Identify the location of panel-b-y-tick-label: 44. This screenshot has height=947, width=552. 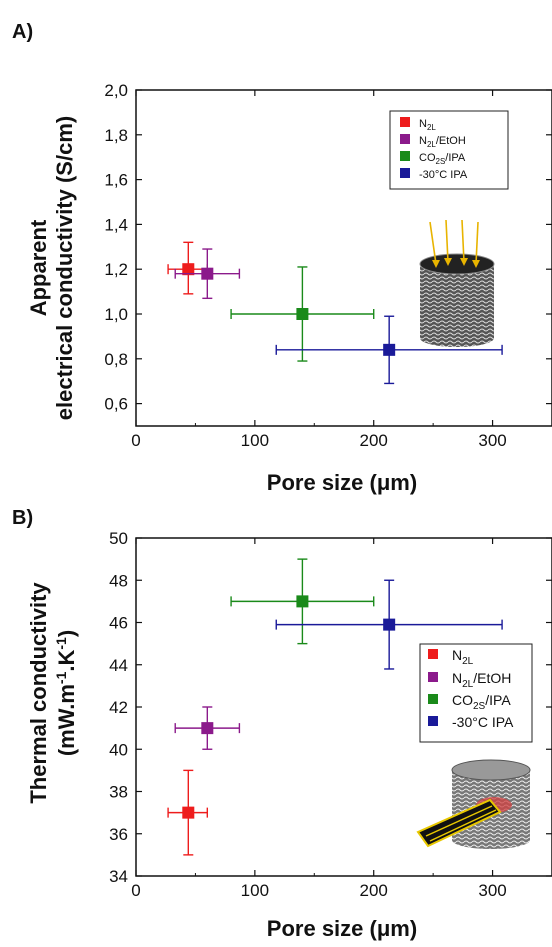
(118, 665).